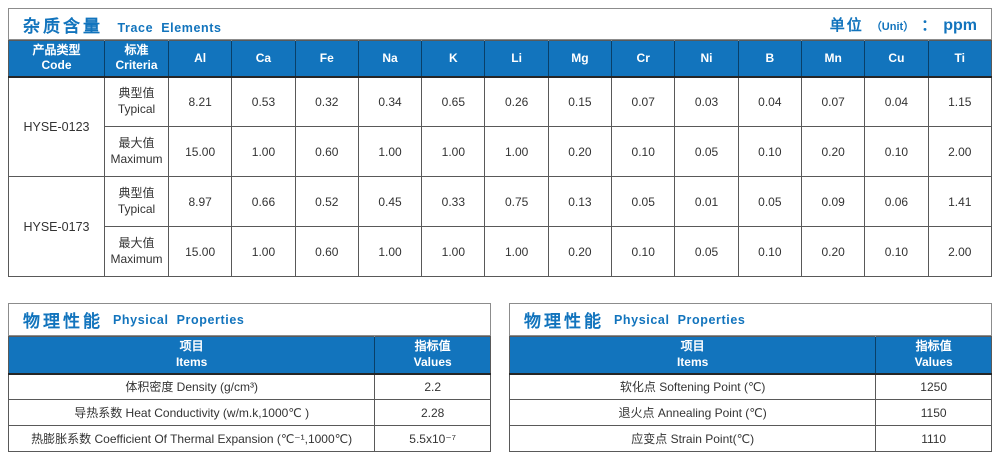 The image size is (1000, 461). What do you see at coordinates (500, 24) in the screenshot?
I see `trace-title-bar: 杂质含量 Trace Elements 单位 （Unit） ： ppm` at bounding box center [500, 24].